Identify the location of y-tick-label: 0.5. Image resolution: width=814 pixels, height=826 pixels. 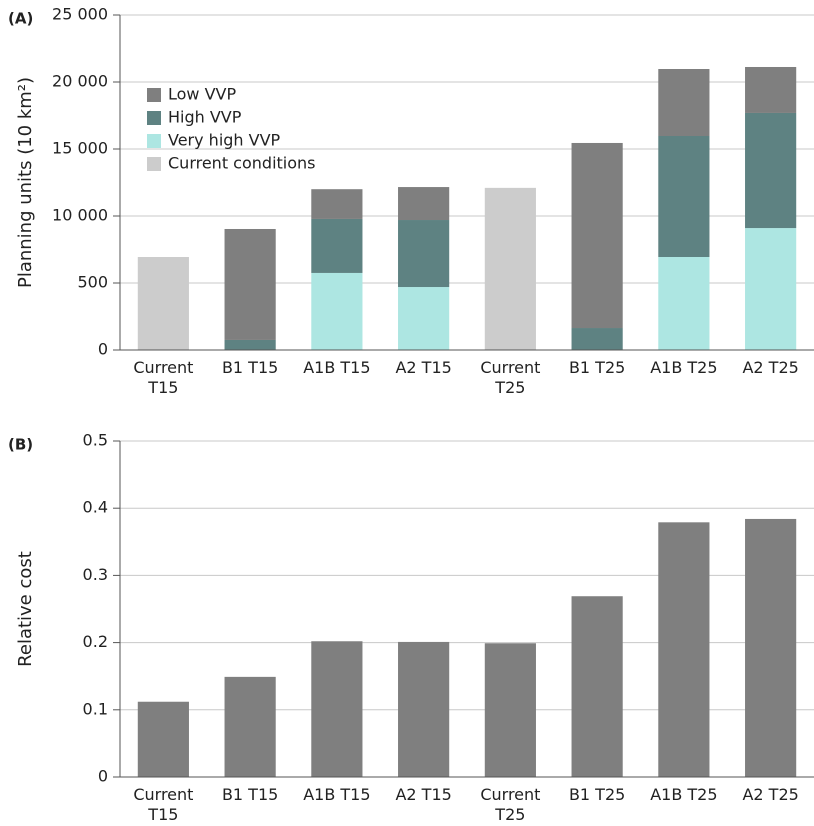
(95, 440).